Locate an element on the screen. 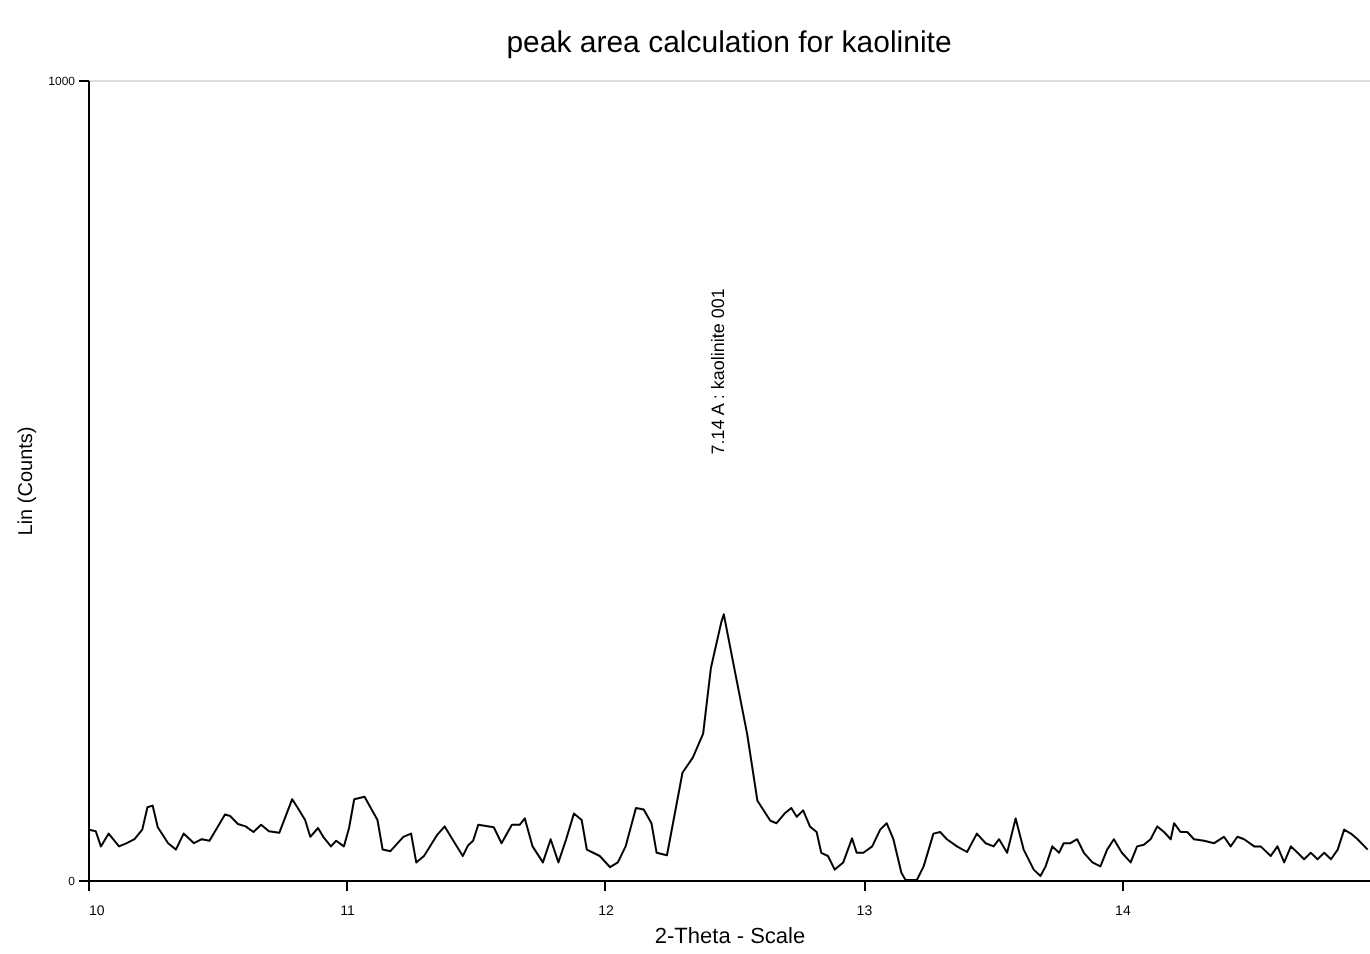  x-axis-title: 2-Theta - Scale is located at coordinates (730, 937).